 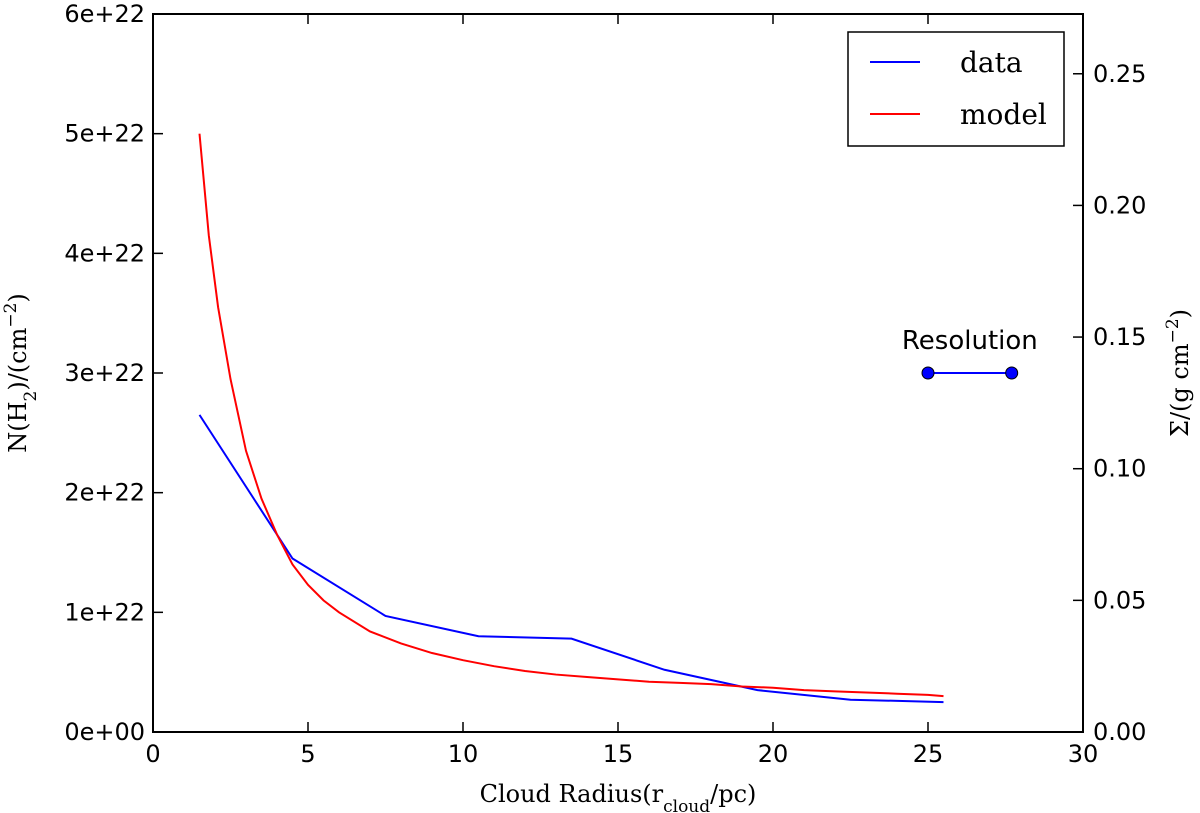 I want to click on y-axis-label-part: ), so click(x=18, y=297).